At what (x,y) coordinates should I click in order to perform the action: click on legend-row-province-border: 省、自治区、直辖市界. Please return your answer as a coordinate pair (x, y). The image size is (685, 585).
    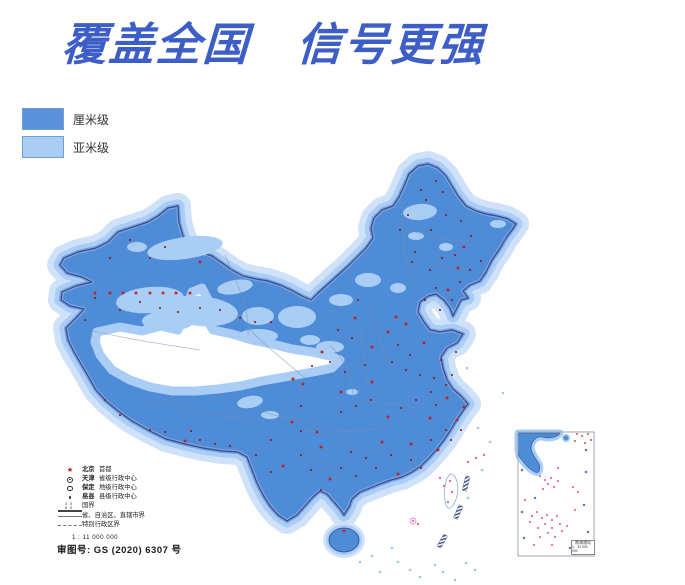
    Looking at the image, I should click on (133, 516).